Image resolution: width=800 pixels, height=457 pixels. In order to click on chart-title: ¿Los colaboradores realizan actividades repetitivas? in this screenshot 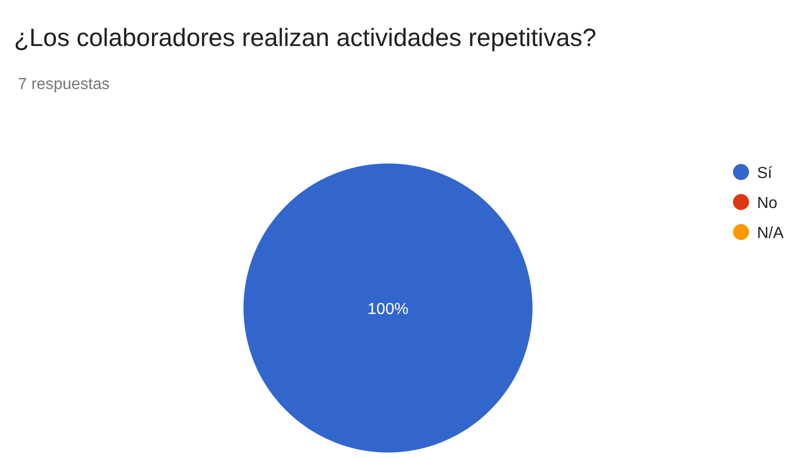, I will do `click(305, 38)`.